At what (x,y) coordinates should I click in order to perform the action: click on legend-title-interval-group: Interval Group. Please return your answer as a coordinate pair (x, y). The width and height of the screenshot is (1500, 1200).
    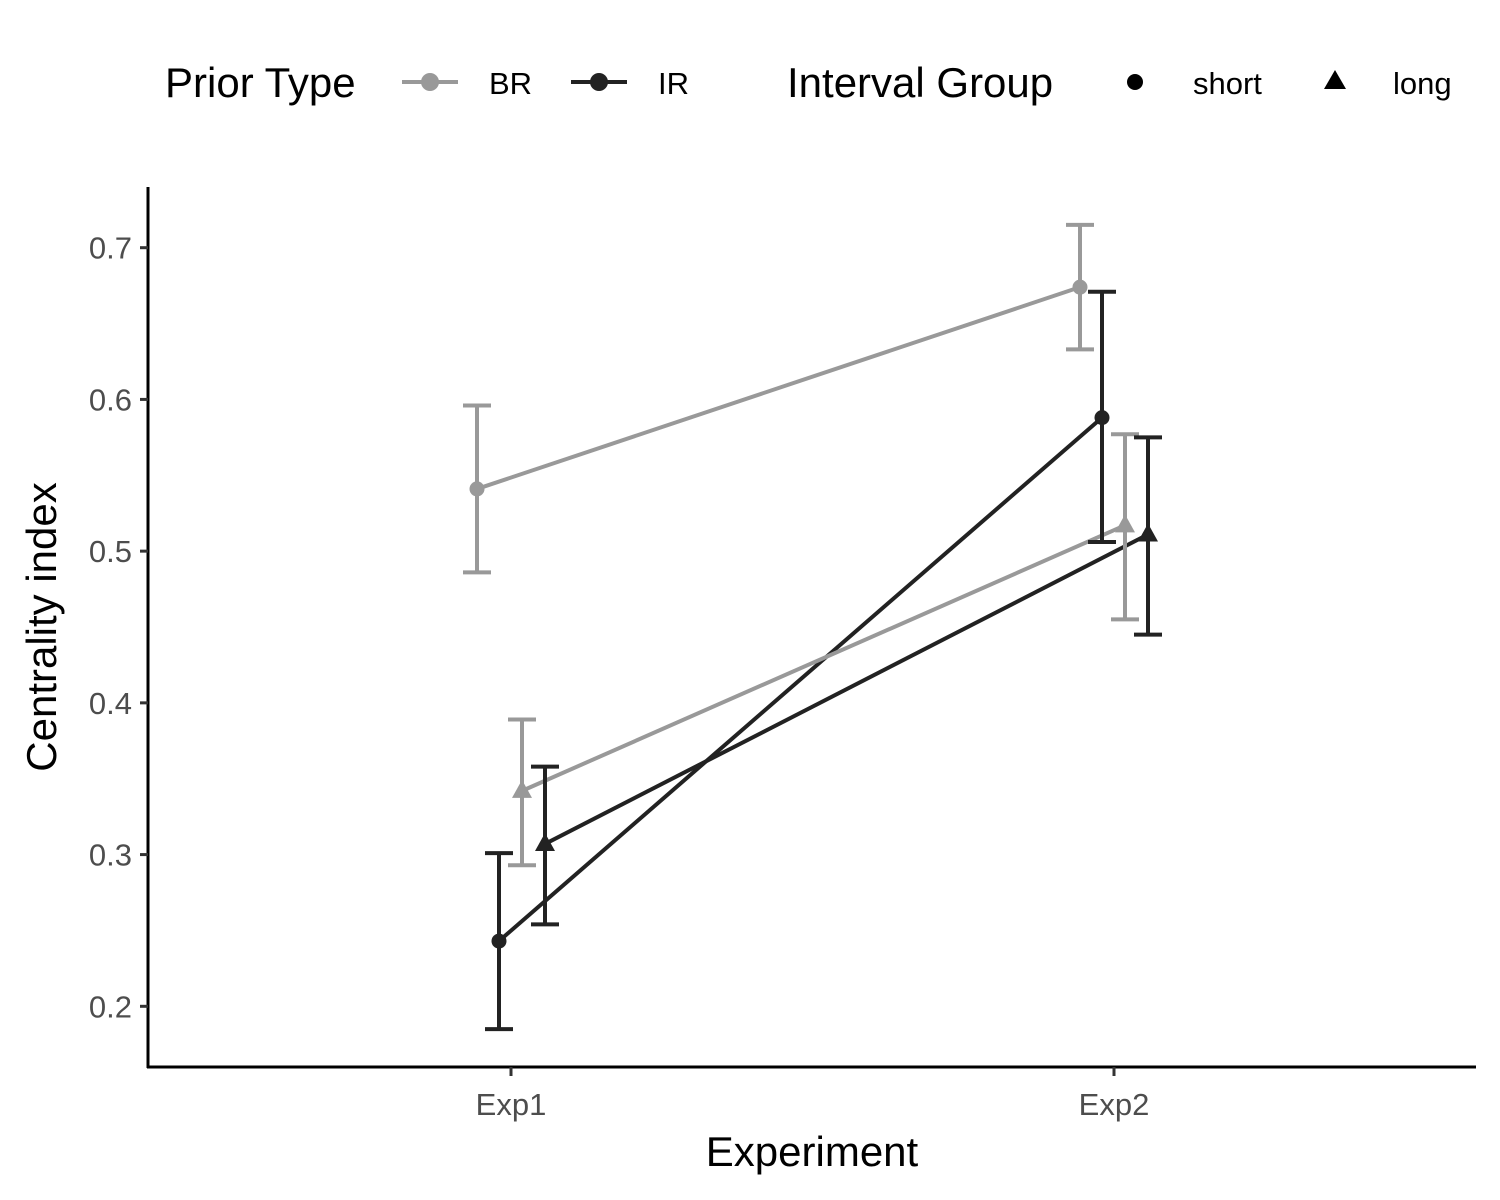
    Looking at the image, I should click on (920, 82).